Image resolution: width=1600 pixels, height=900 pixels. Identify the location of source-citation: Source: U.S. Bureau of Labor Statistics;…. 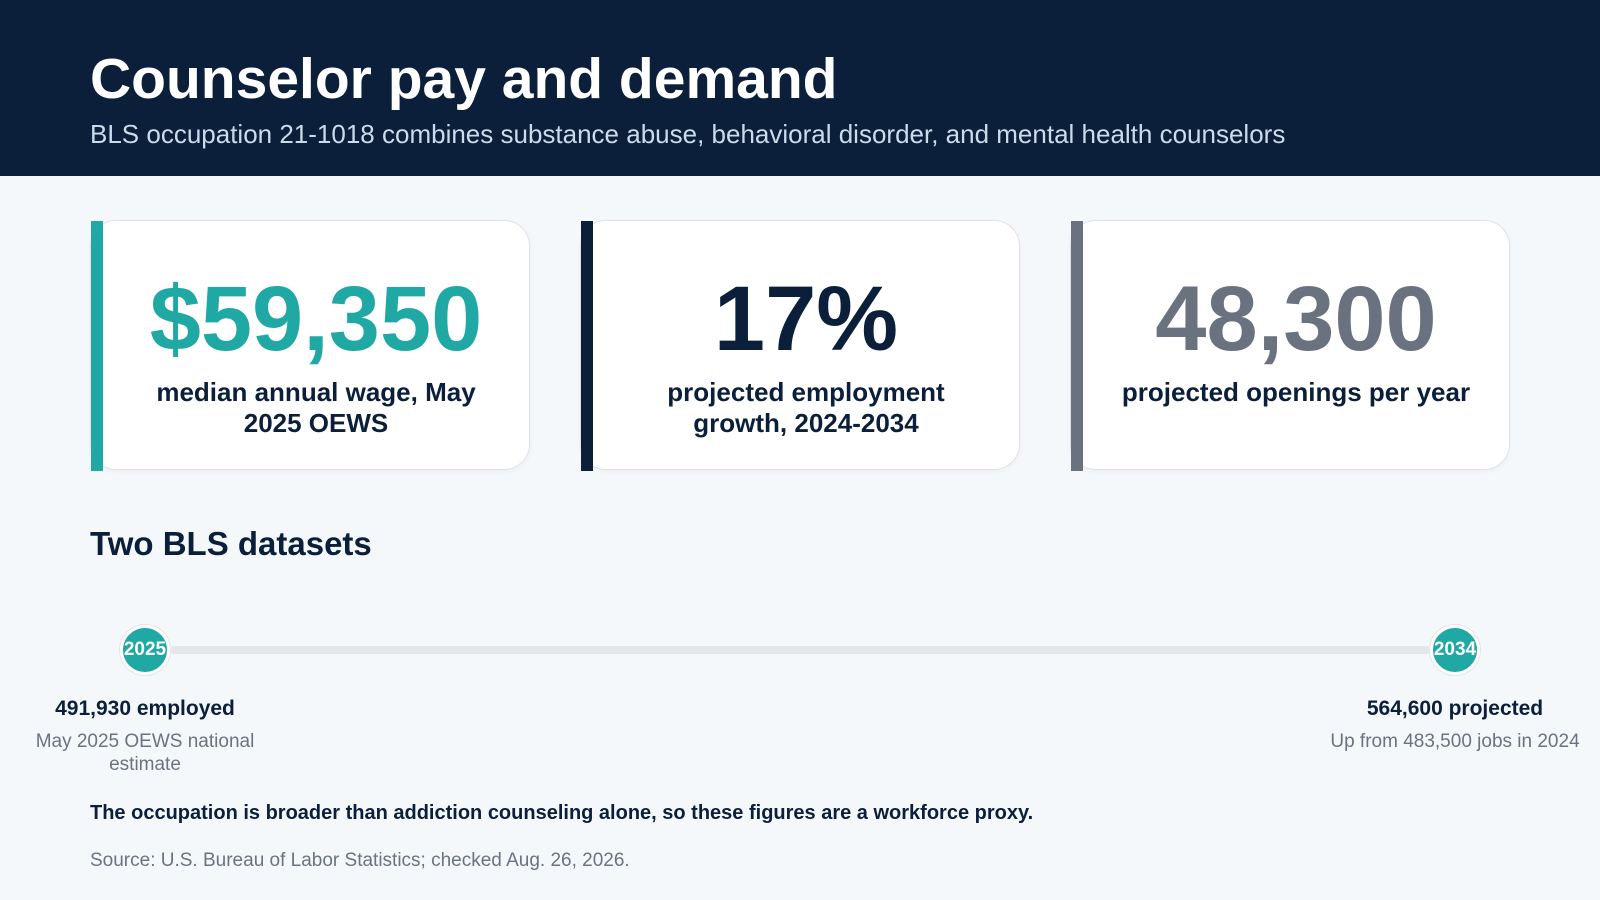
(360, 860).